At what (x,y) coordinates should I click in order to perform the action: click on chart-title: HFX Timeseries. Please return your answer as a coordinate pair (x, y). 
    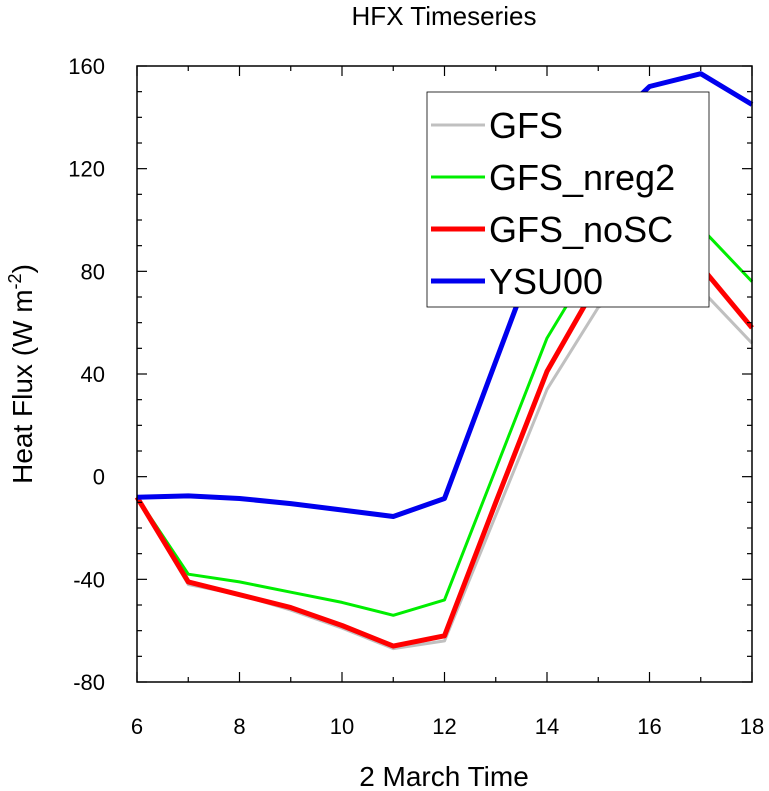
    Looking at the image, I should click on (444, 16).